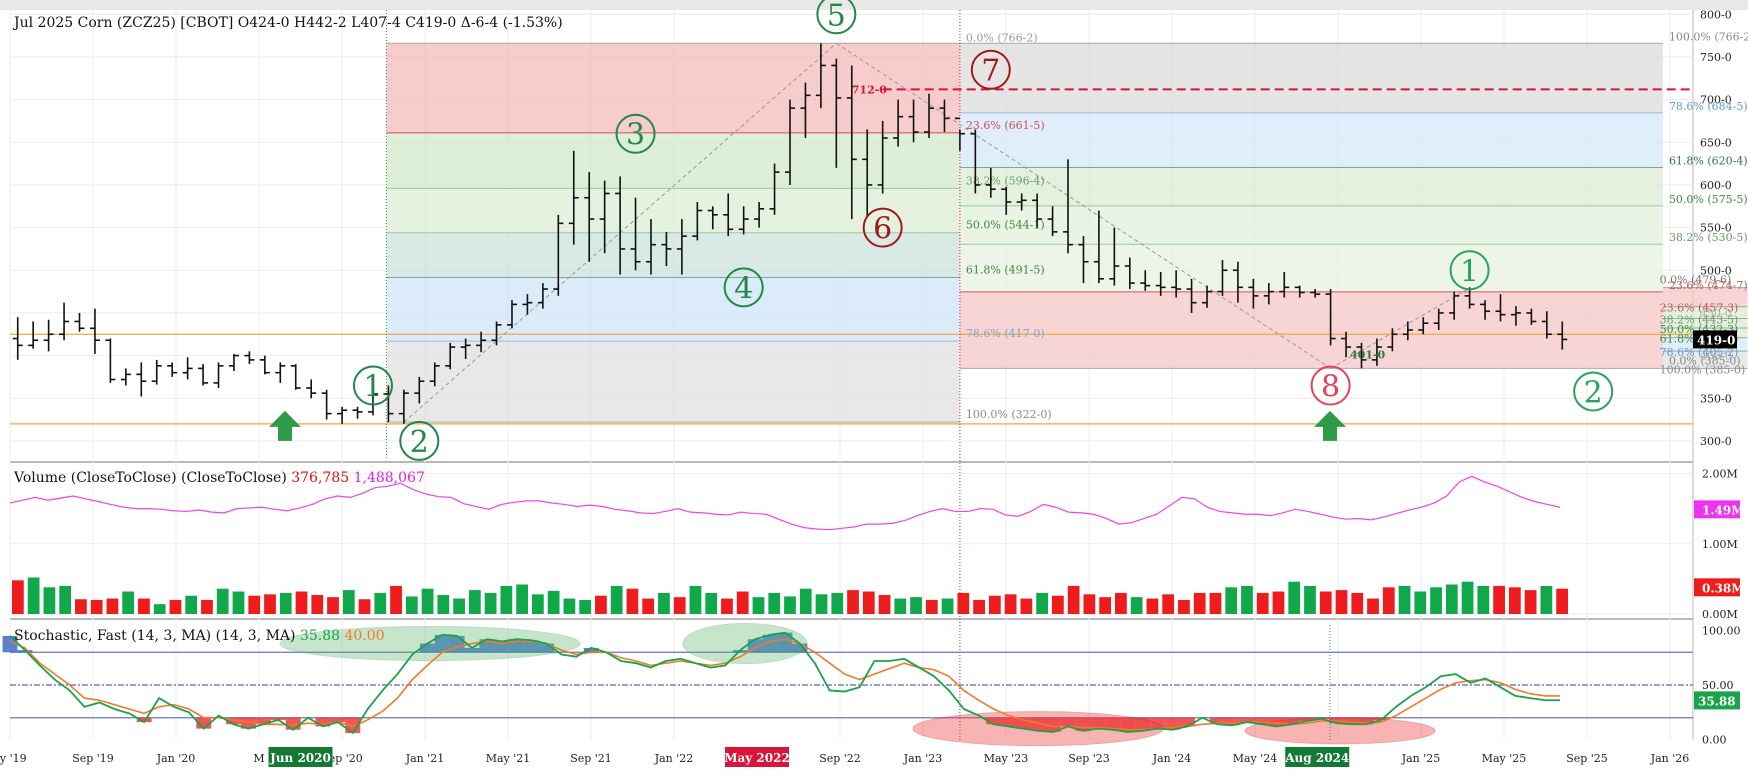  I want to click on svg-text: 8, so click(1330, 386).